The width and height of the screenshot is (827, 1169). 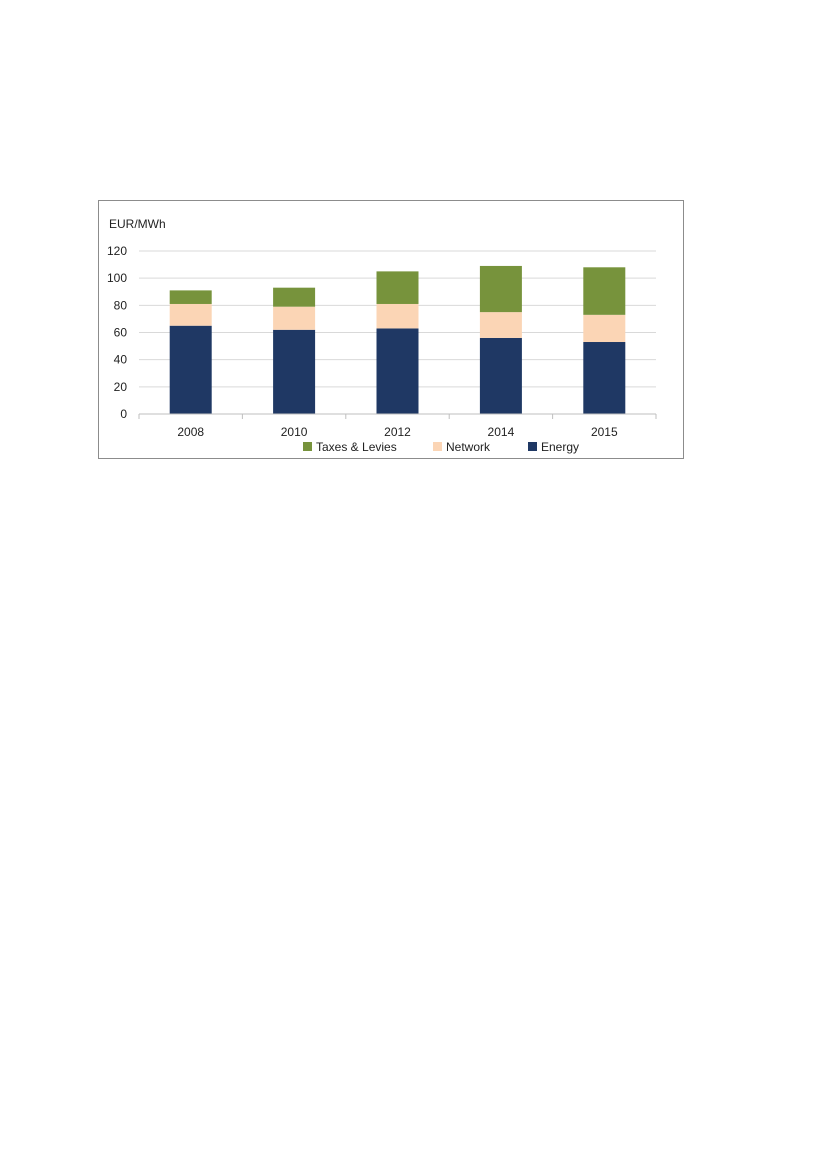 What do you see at coordinates (468, 447) in the screenshot?
I see `legend-label-network: Network` at bounding box center [468, 447].